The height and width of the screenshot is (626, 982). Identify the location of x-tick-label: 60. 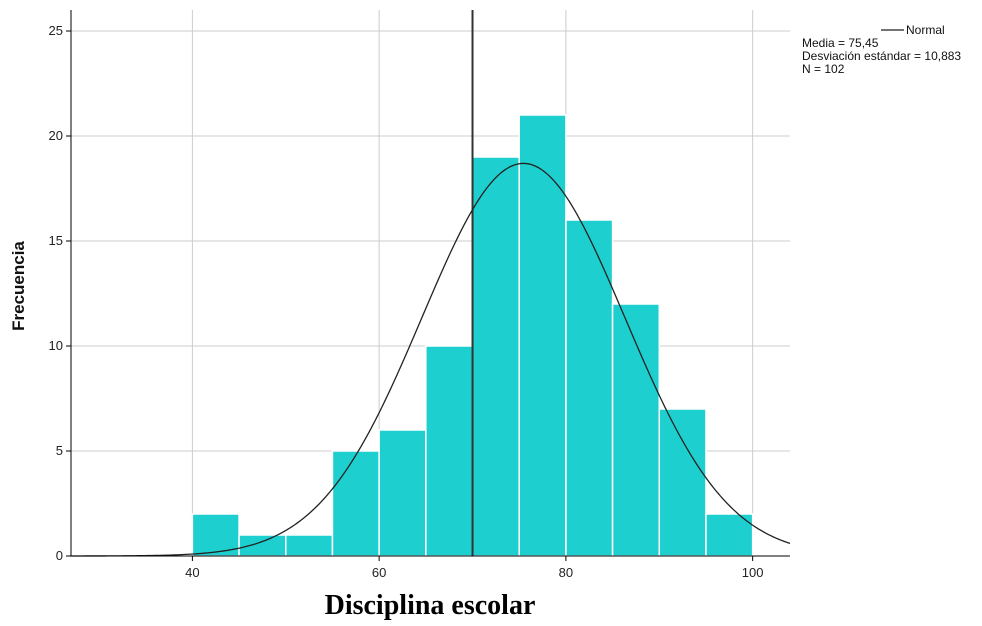
(379, 572).